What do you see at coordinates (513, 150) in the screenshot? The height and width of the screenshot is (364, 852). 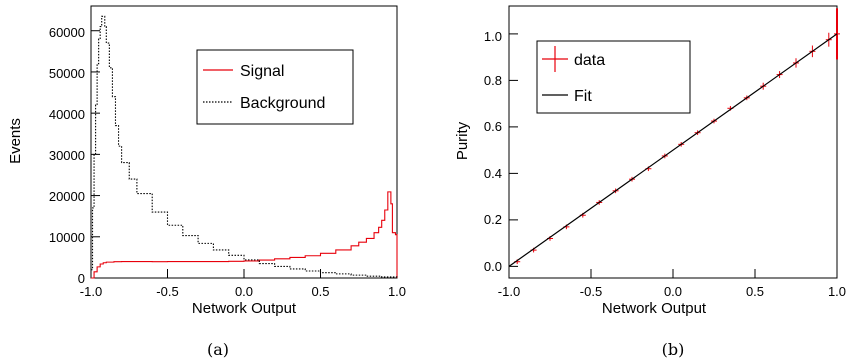 I see `panel-b-y-ticks` at bounding box center [513, 150].